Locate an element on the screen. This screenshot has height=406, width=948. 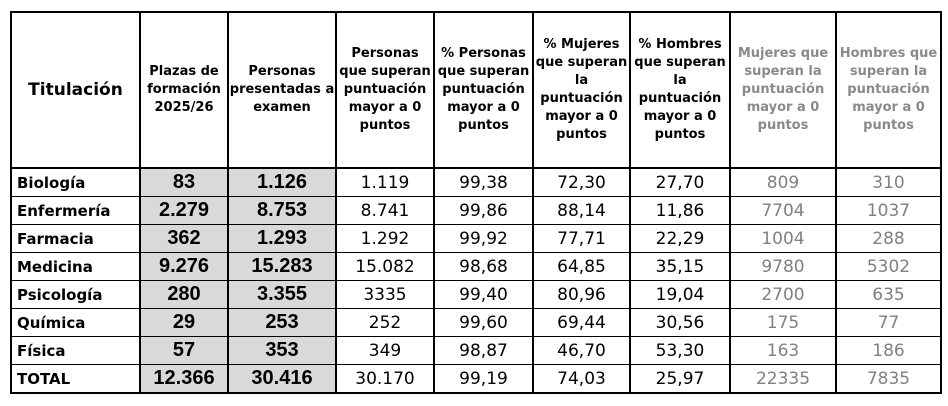
cell-hombres: 635 is located at coordinates (888, 294).